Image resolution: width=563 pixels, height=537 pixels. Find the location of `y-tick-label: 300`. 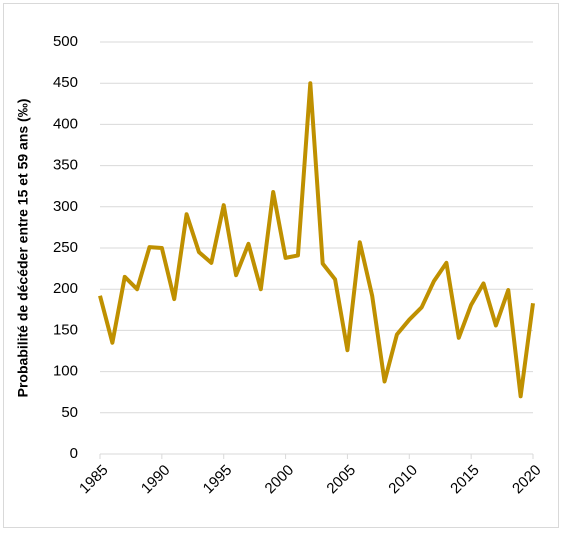

y-tick-label: 300 is located at coordinates (65, 206).